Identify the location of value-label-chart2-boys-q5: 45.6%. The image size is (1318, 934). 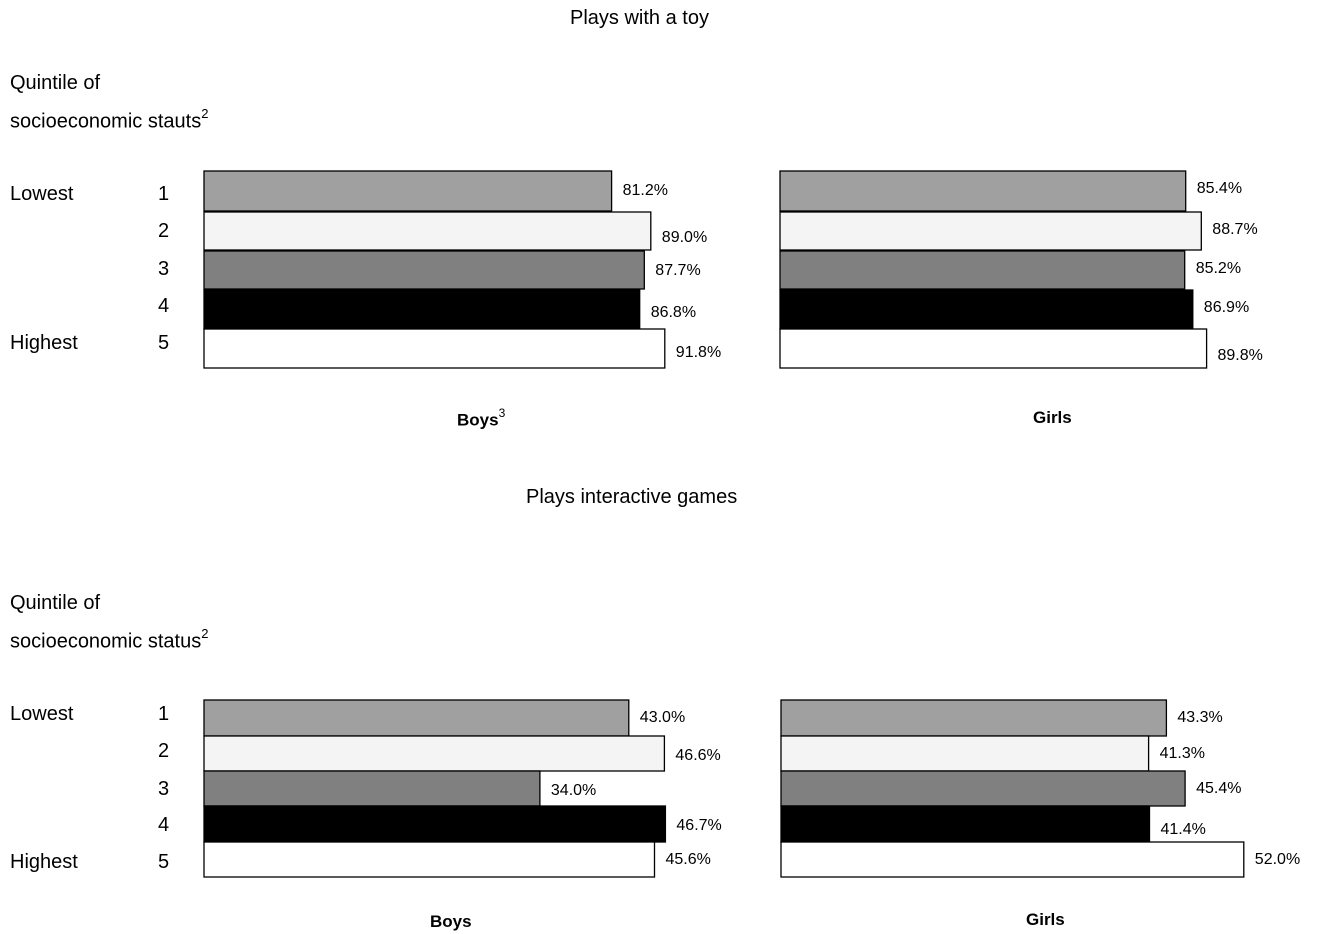
(688, 859).